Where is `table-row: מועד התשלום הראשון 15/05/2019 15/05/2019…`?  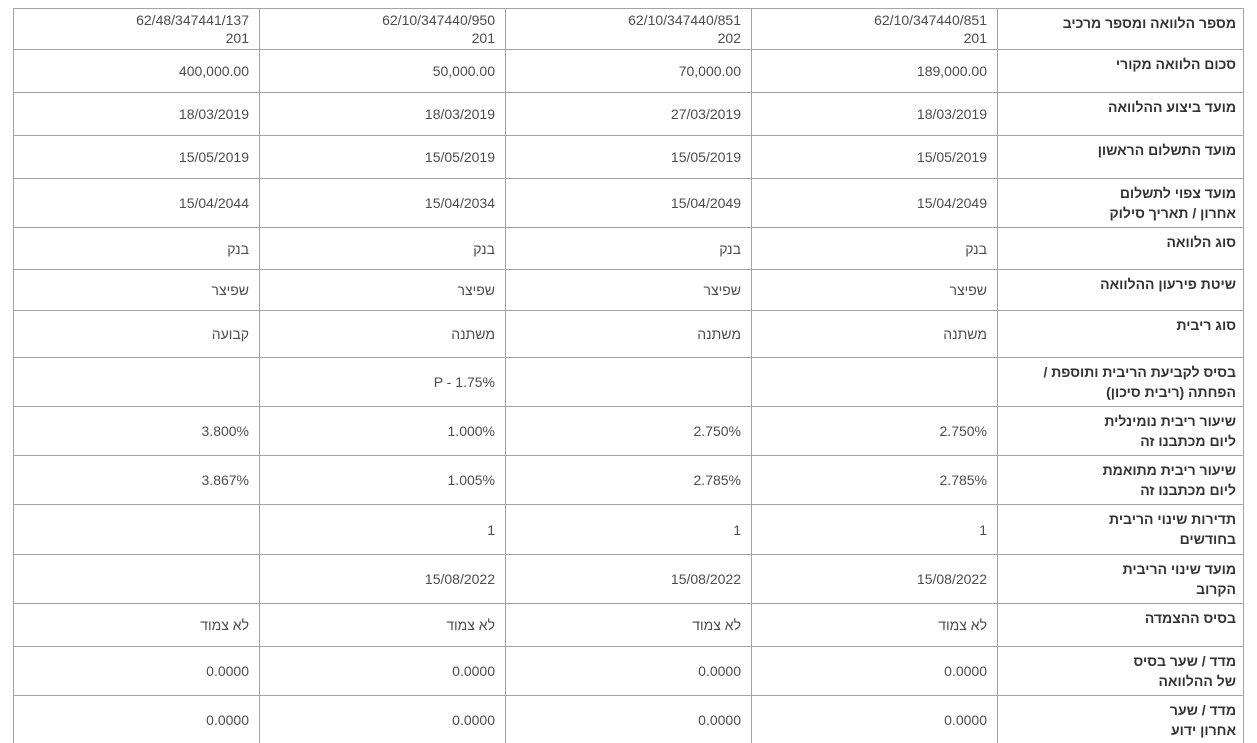
table-row: מועד התשלום הראשון 15/05/2019 15/05/2019… is located at coordinates (628, 157).